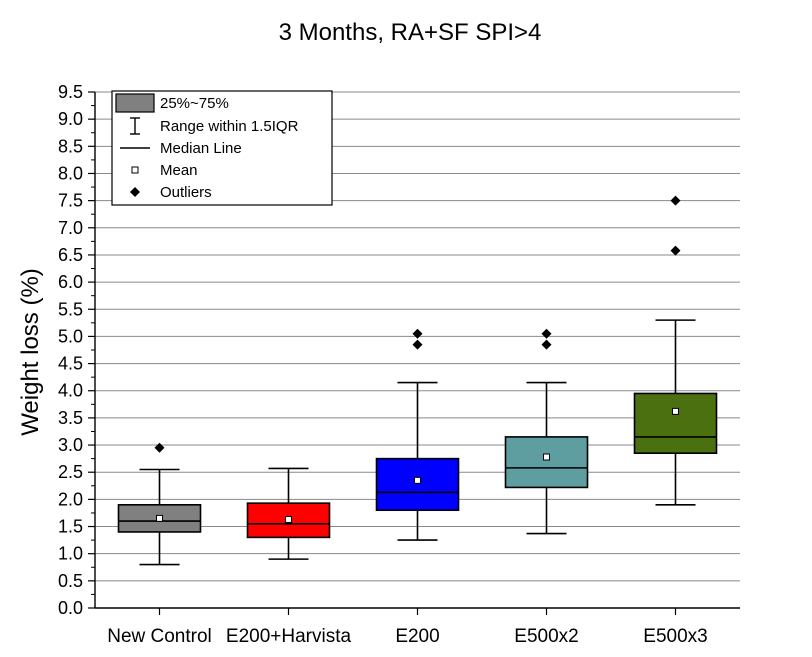 The height and width of the screenshot is (657, 812). I want to click on legend-label: Outliers, so click(186, 192).